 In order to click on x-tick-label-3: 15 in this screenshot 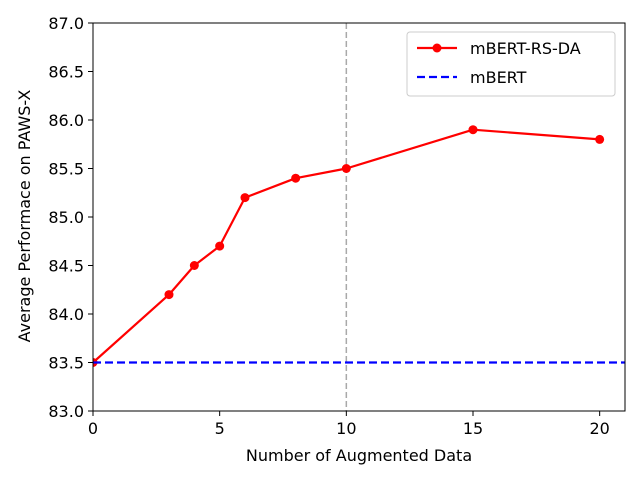, I will do `click(473, 428)`.